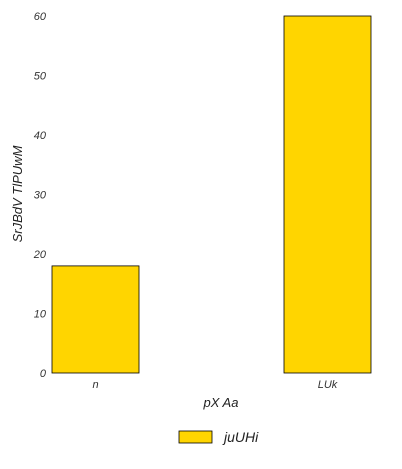  What do you see at coordinates (221, 402) in the screenshot?
I see `x-axis-label: pX Aa` at bounding box center [221, 402].